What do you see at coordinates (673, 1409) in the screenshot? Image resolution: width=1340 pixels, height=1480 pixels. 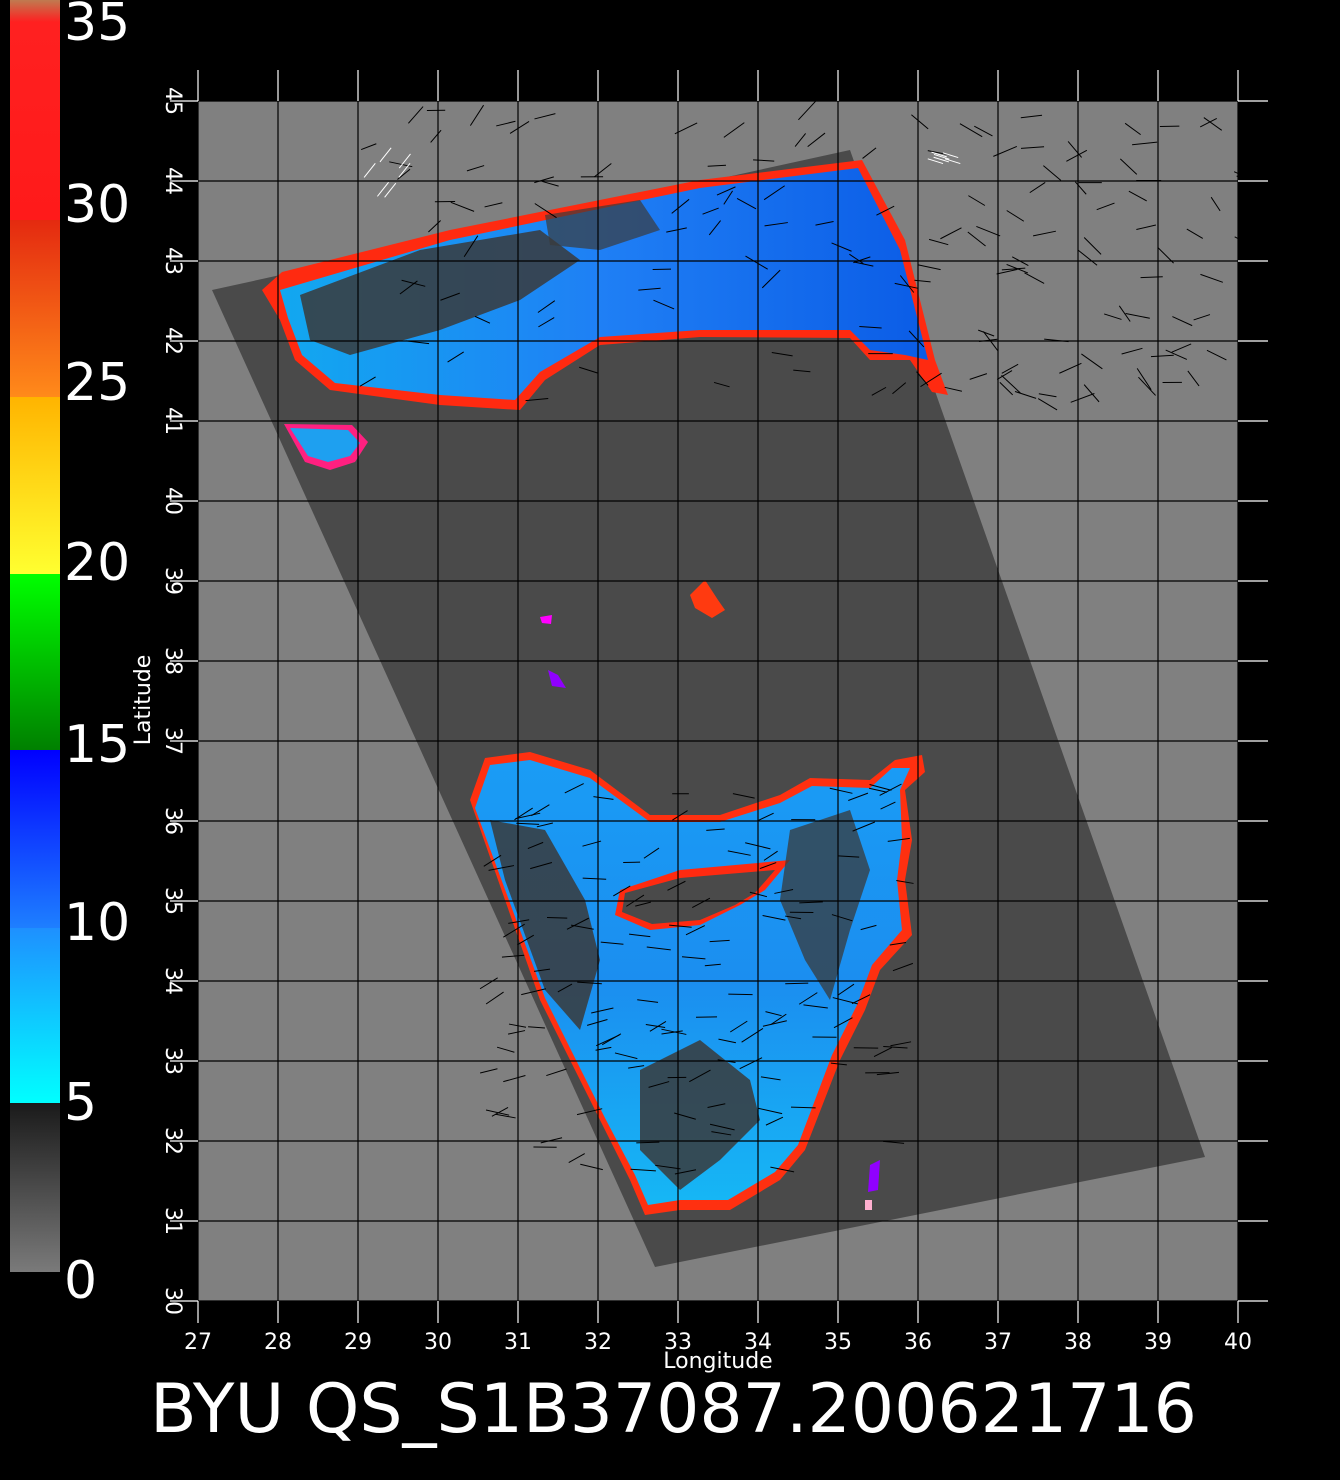 I see `footer-title: BYU QS_S1B37087.200621716` at bounding box center [673, 1409].